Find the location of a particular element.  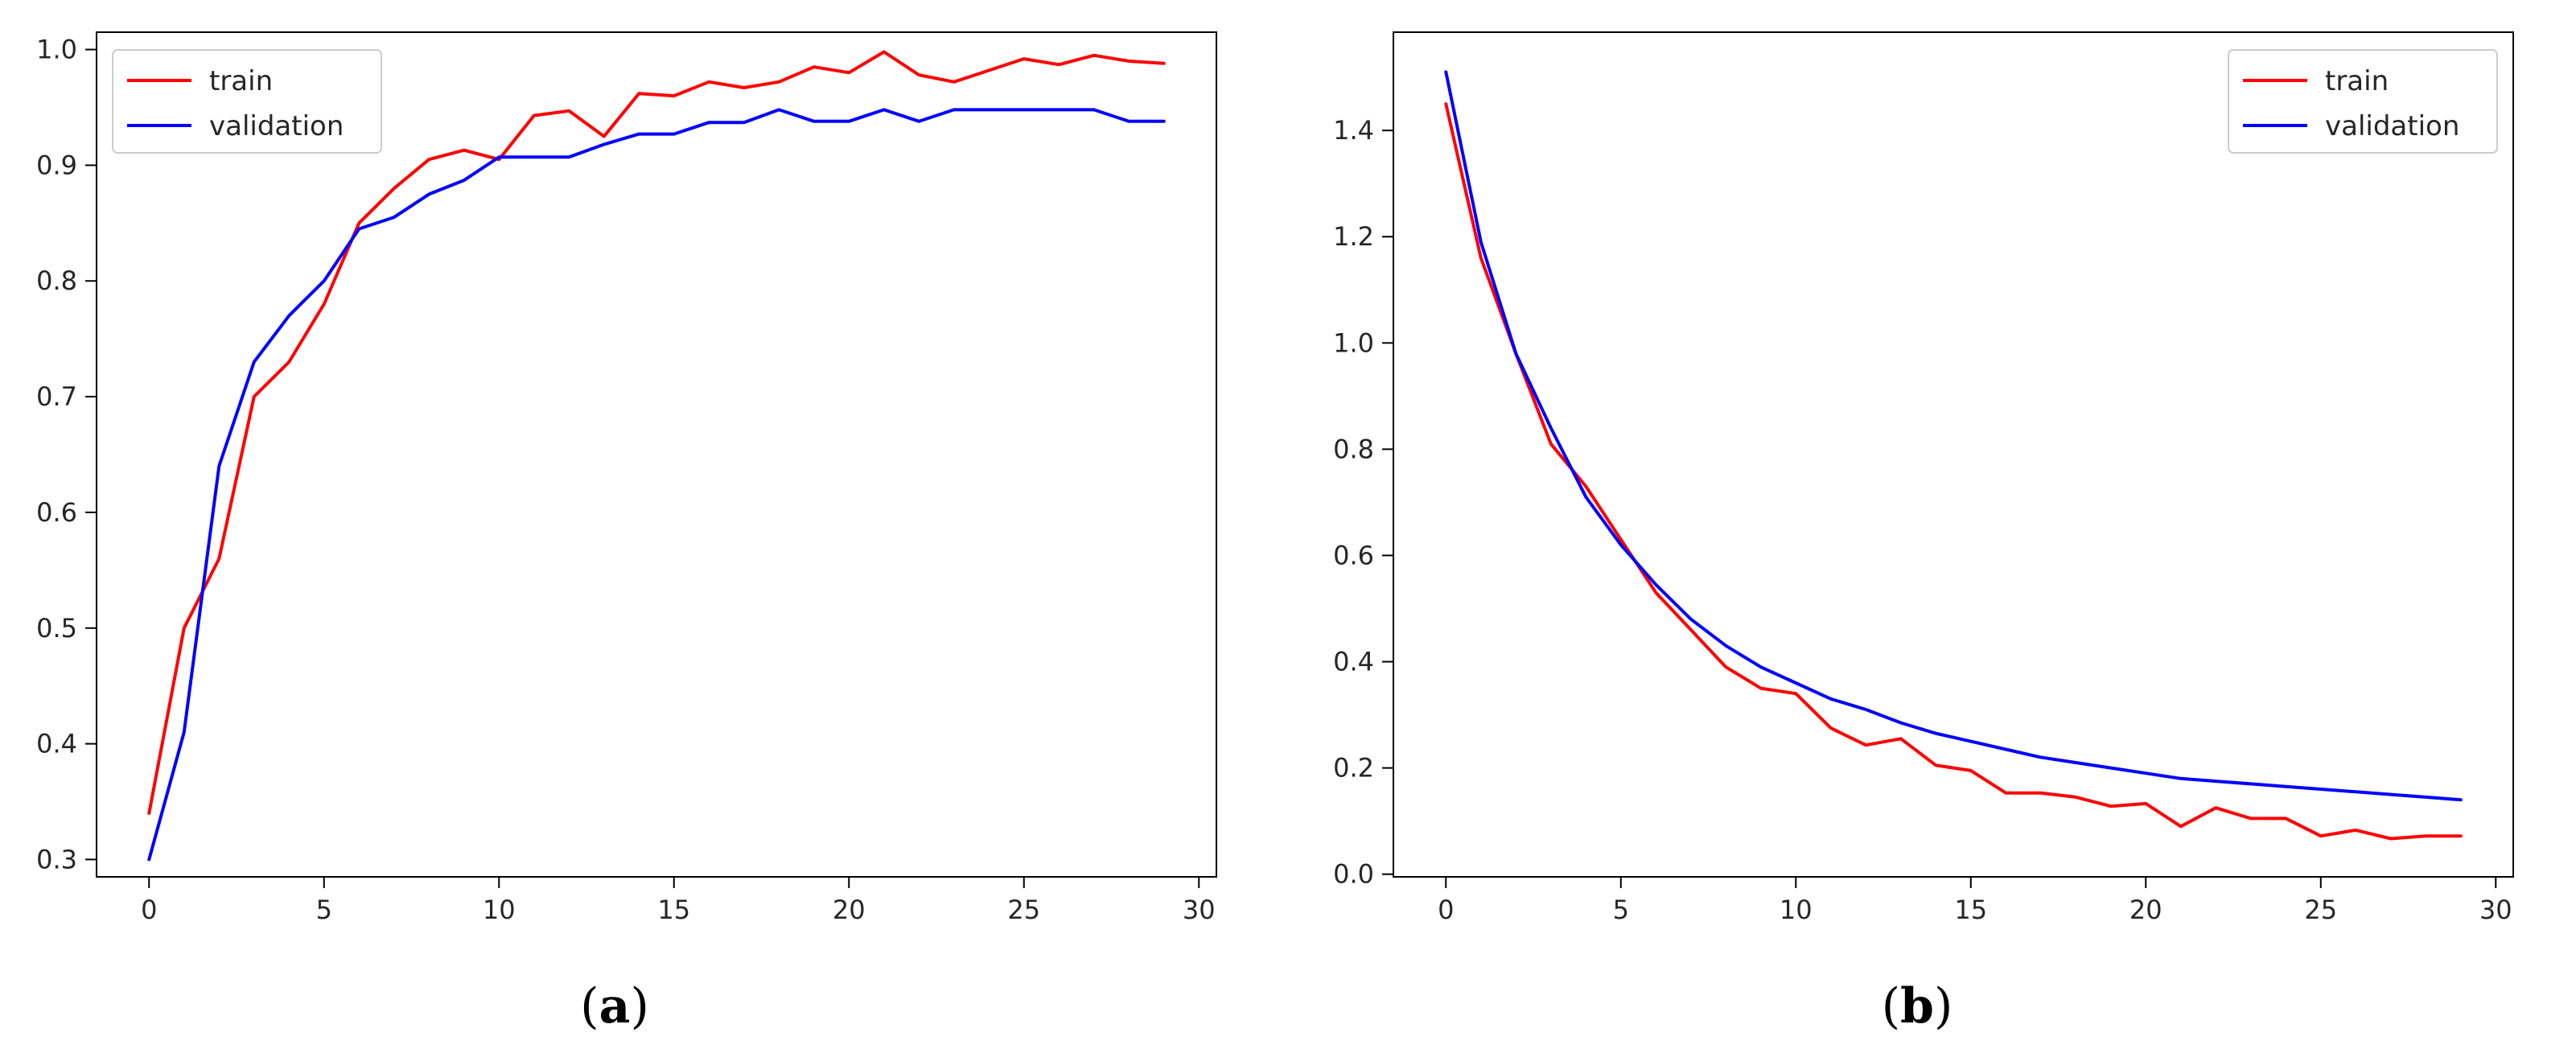

y-tick-label: 0.5 is located at coordinates (56, 628).